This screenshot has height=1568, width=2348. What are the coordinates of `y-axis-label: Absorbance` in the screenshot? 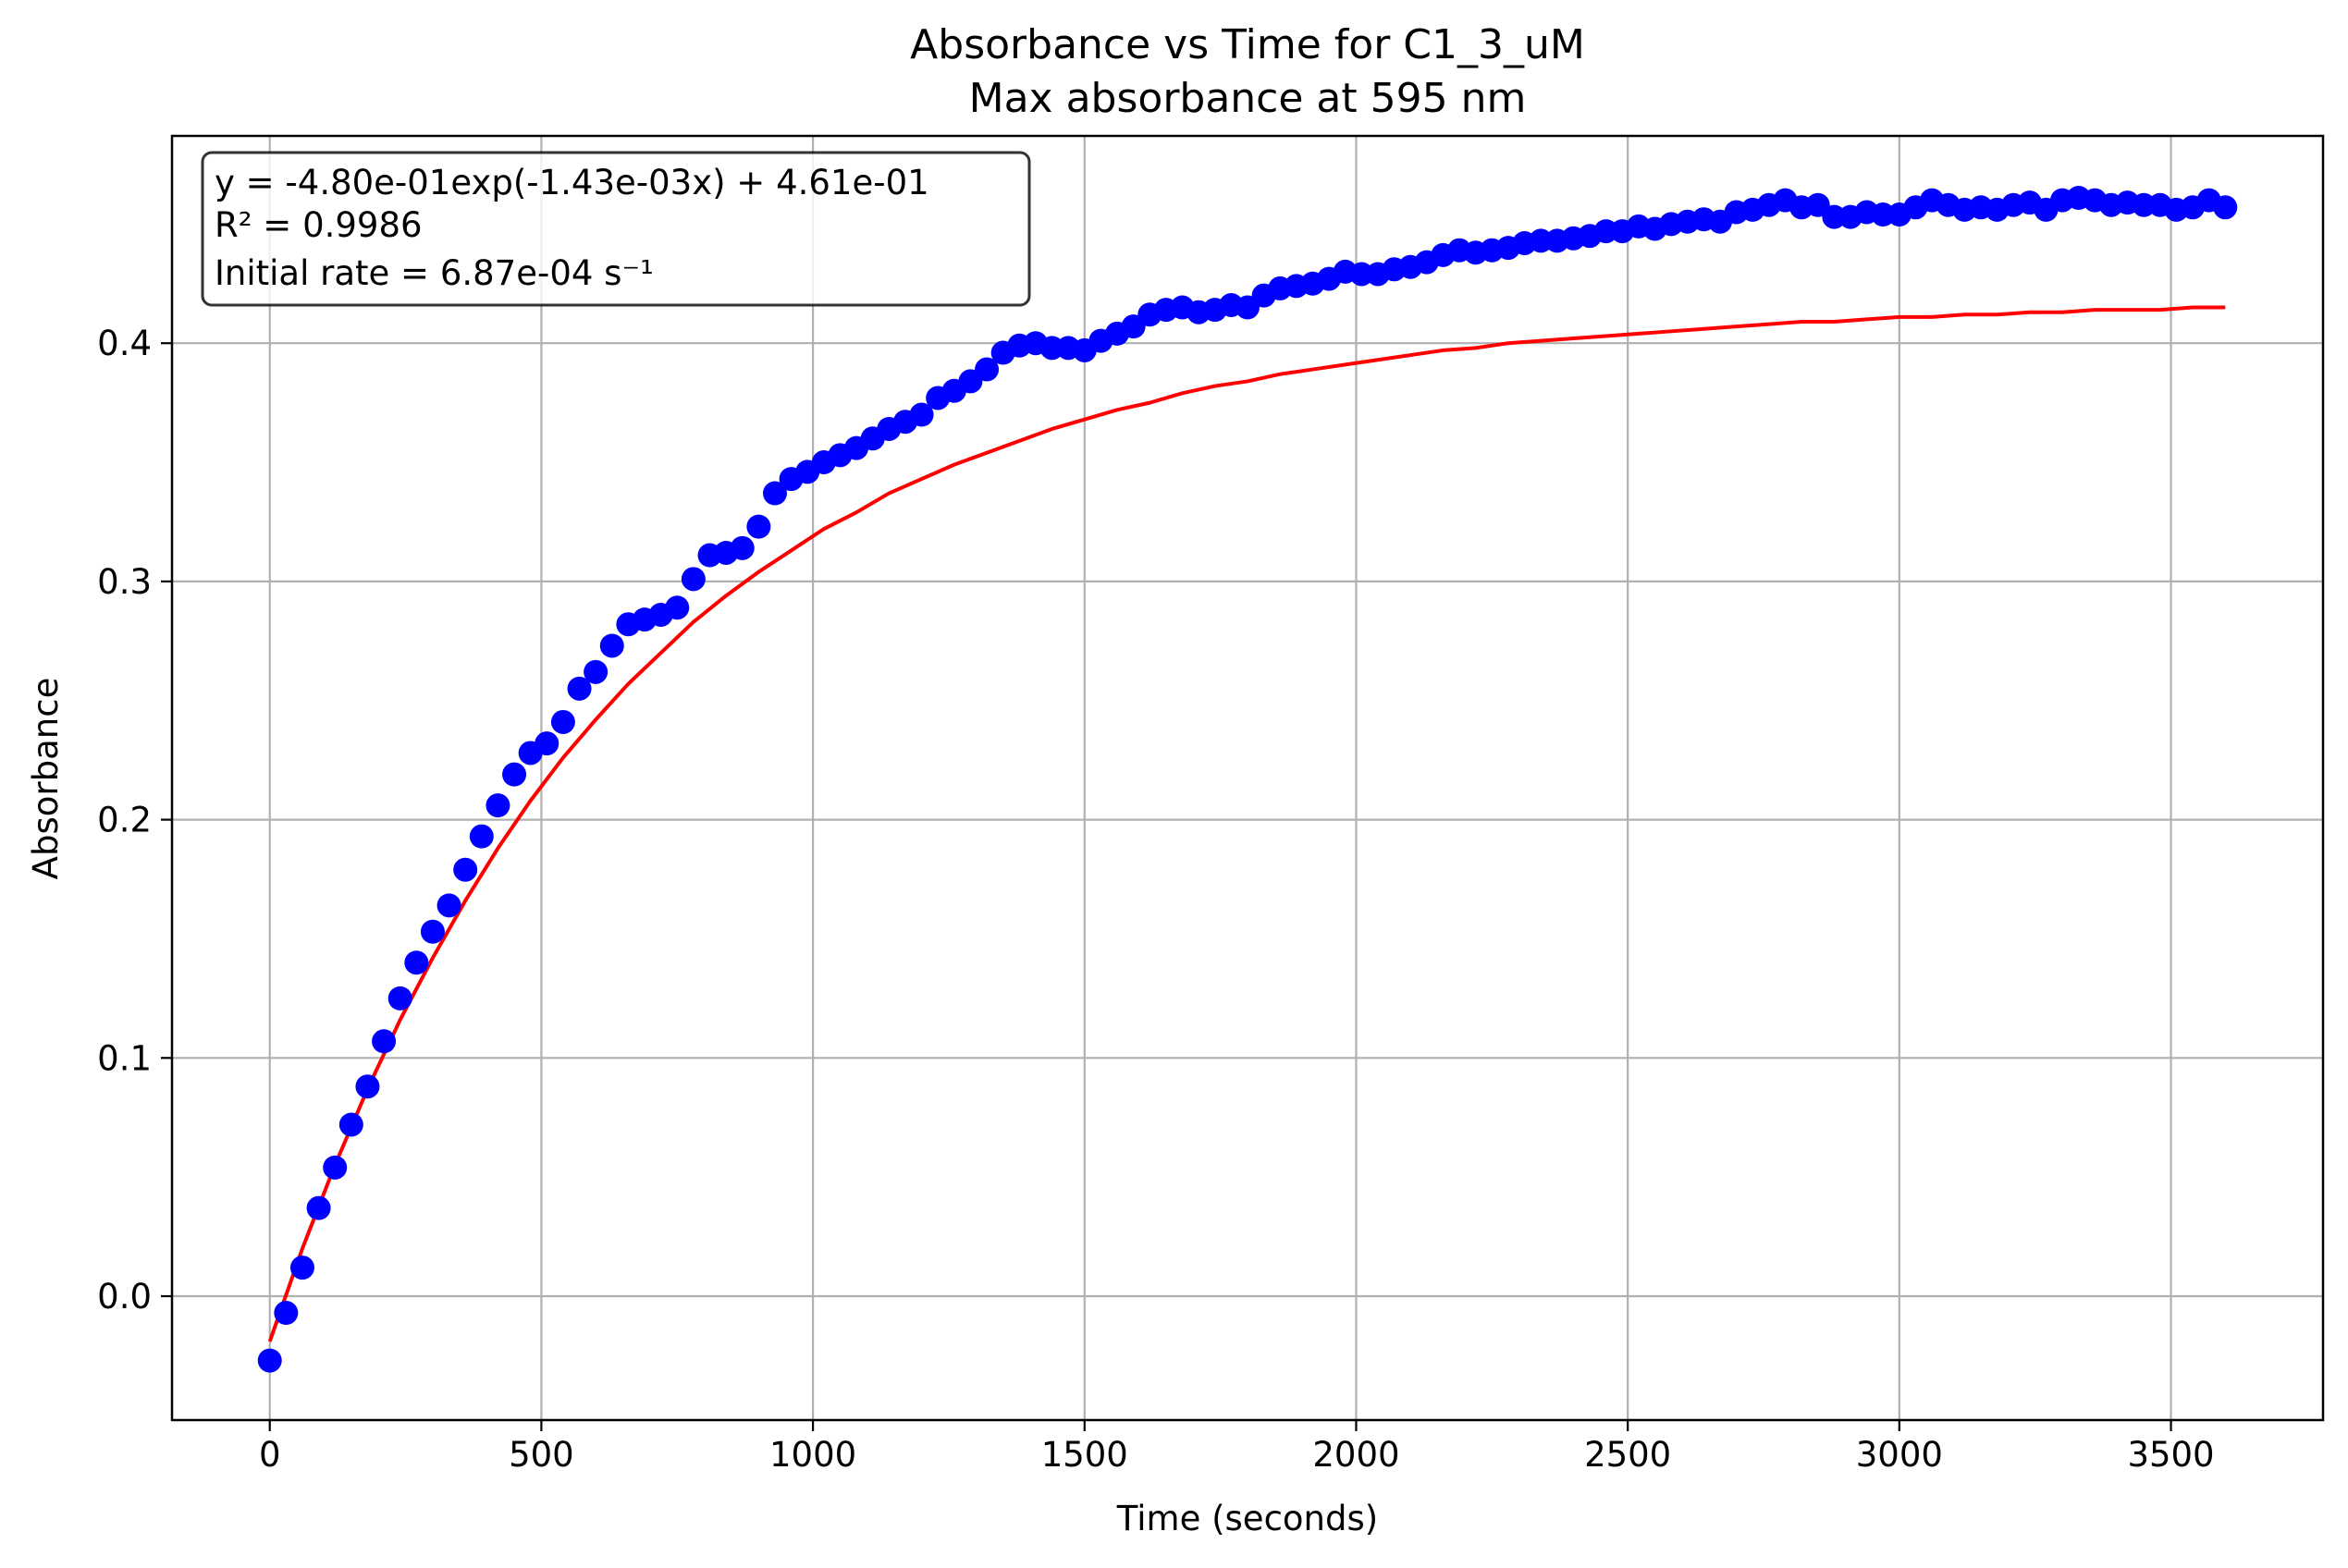 It's located at (46, 779).